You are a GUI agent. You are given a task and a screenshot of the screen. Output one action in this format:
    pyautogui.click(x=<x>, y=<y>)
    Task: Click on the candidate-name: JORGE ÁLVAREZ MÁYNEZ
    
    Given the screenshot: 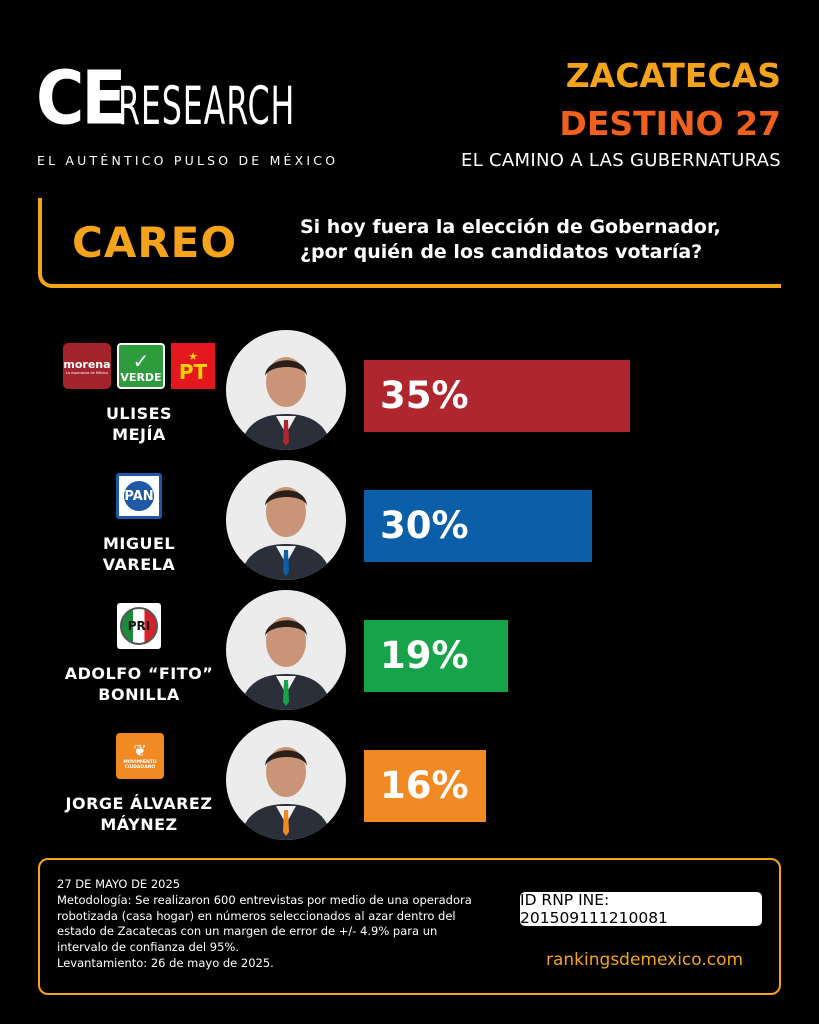 What is the action you would take?
    pyautogui.click(x=139, y=814)
    